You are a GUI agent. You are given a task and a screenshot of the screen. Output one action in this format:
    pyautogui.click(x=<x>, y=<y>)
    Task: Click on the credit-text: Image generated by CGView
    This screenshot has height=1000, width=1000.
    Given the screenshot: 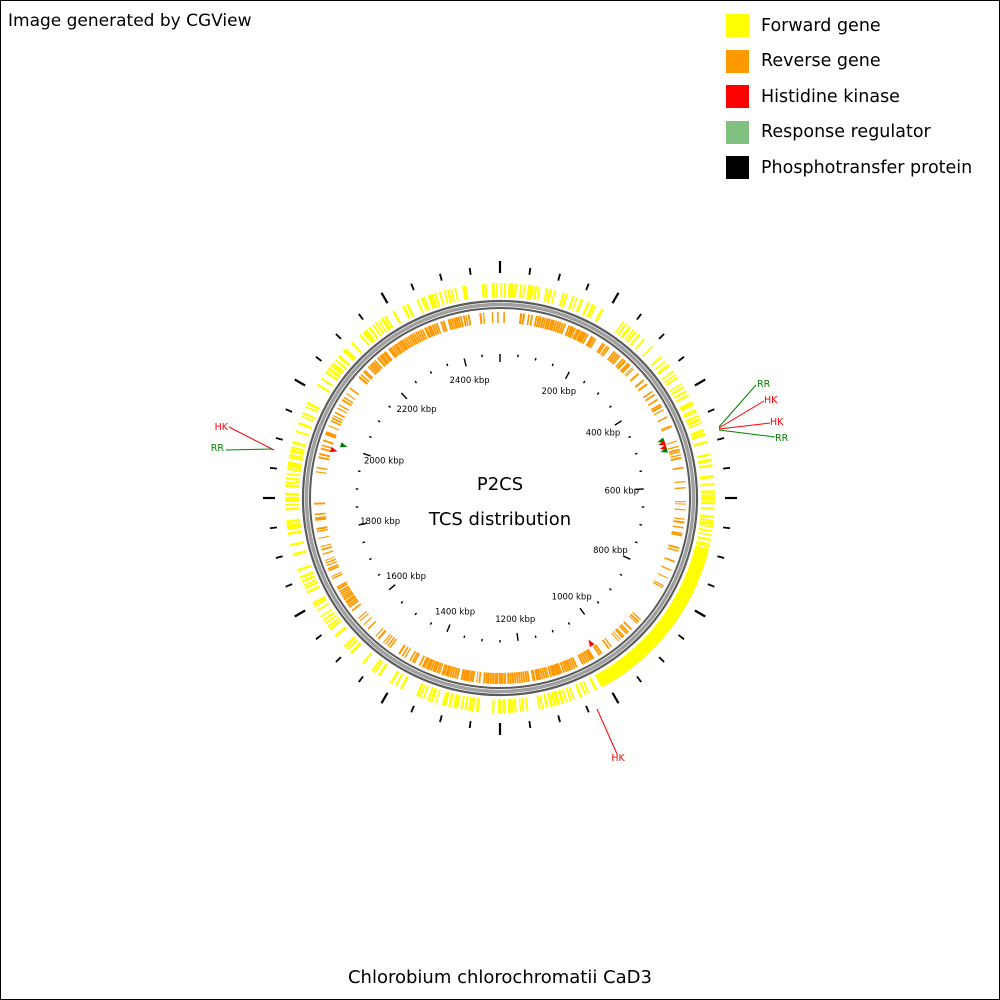 What is the action you would take?
    pyautogui.click(x=130, y=21)
    